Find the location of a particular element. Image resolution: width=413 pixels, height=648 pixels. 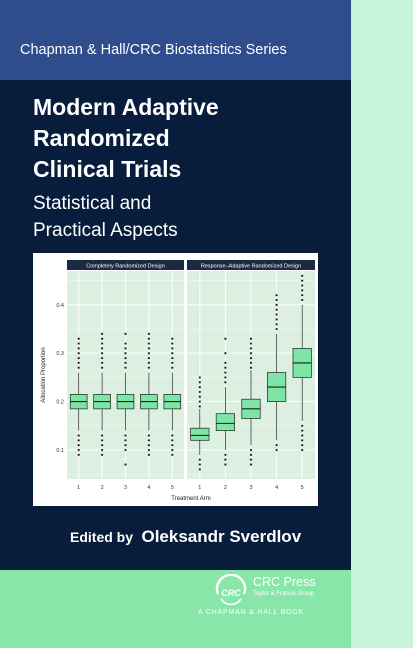

subtitle-line: Practical Aspects is located at coordinates (105, 230).